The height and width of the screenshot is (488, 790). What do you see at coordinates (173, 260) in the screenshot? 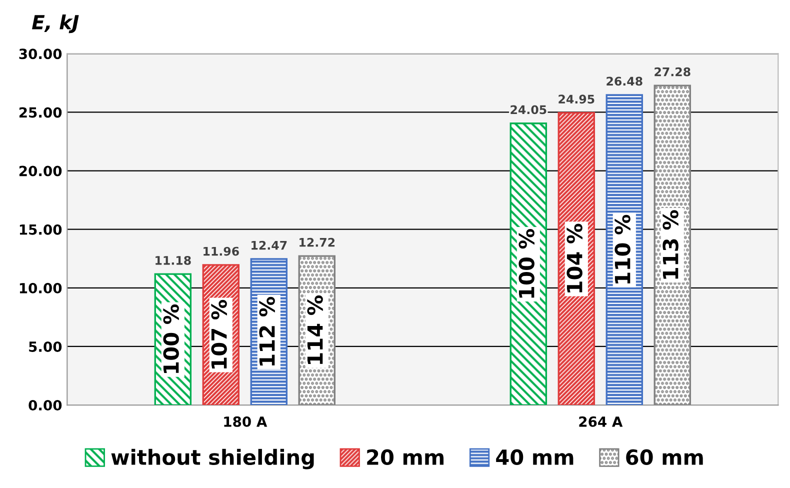
I see `data-label: 11.18` at bounding box center [173, 260].